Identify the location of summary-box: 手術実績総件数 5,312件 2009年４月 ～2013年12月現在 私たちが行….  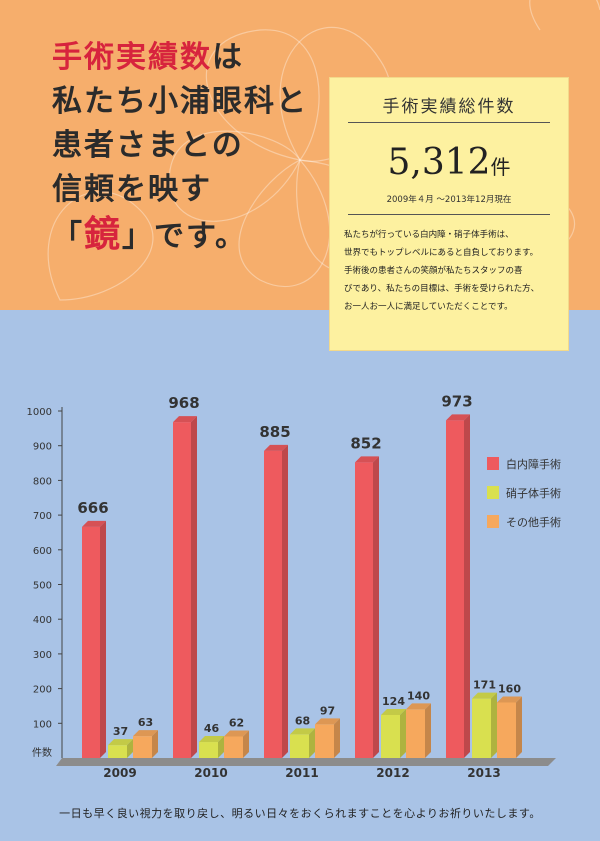
(449, 214).